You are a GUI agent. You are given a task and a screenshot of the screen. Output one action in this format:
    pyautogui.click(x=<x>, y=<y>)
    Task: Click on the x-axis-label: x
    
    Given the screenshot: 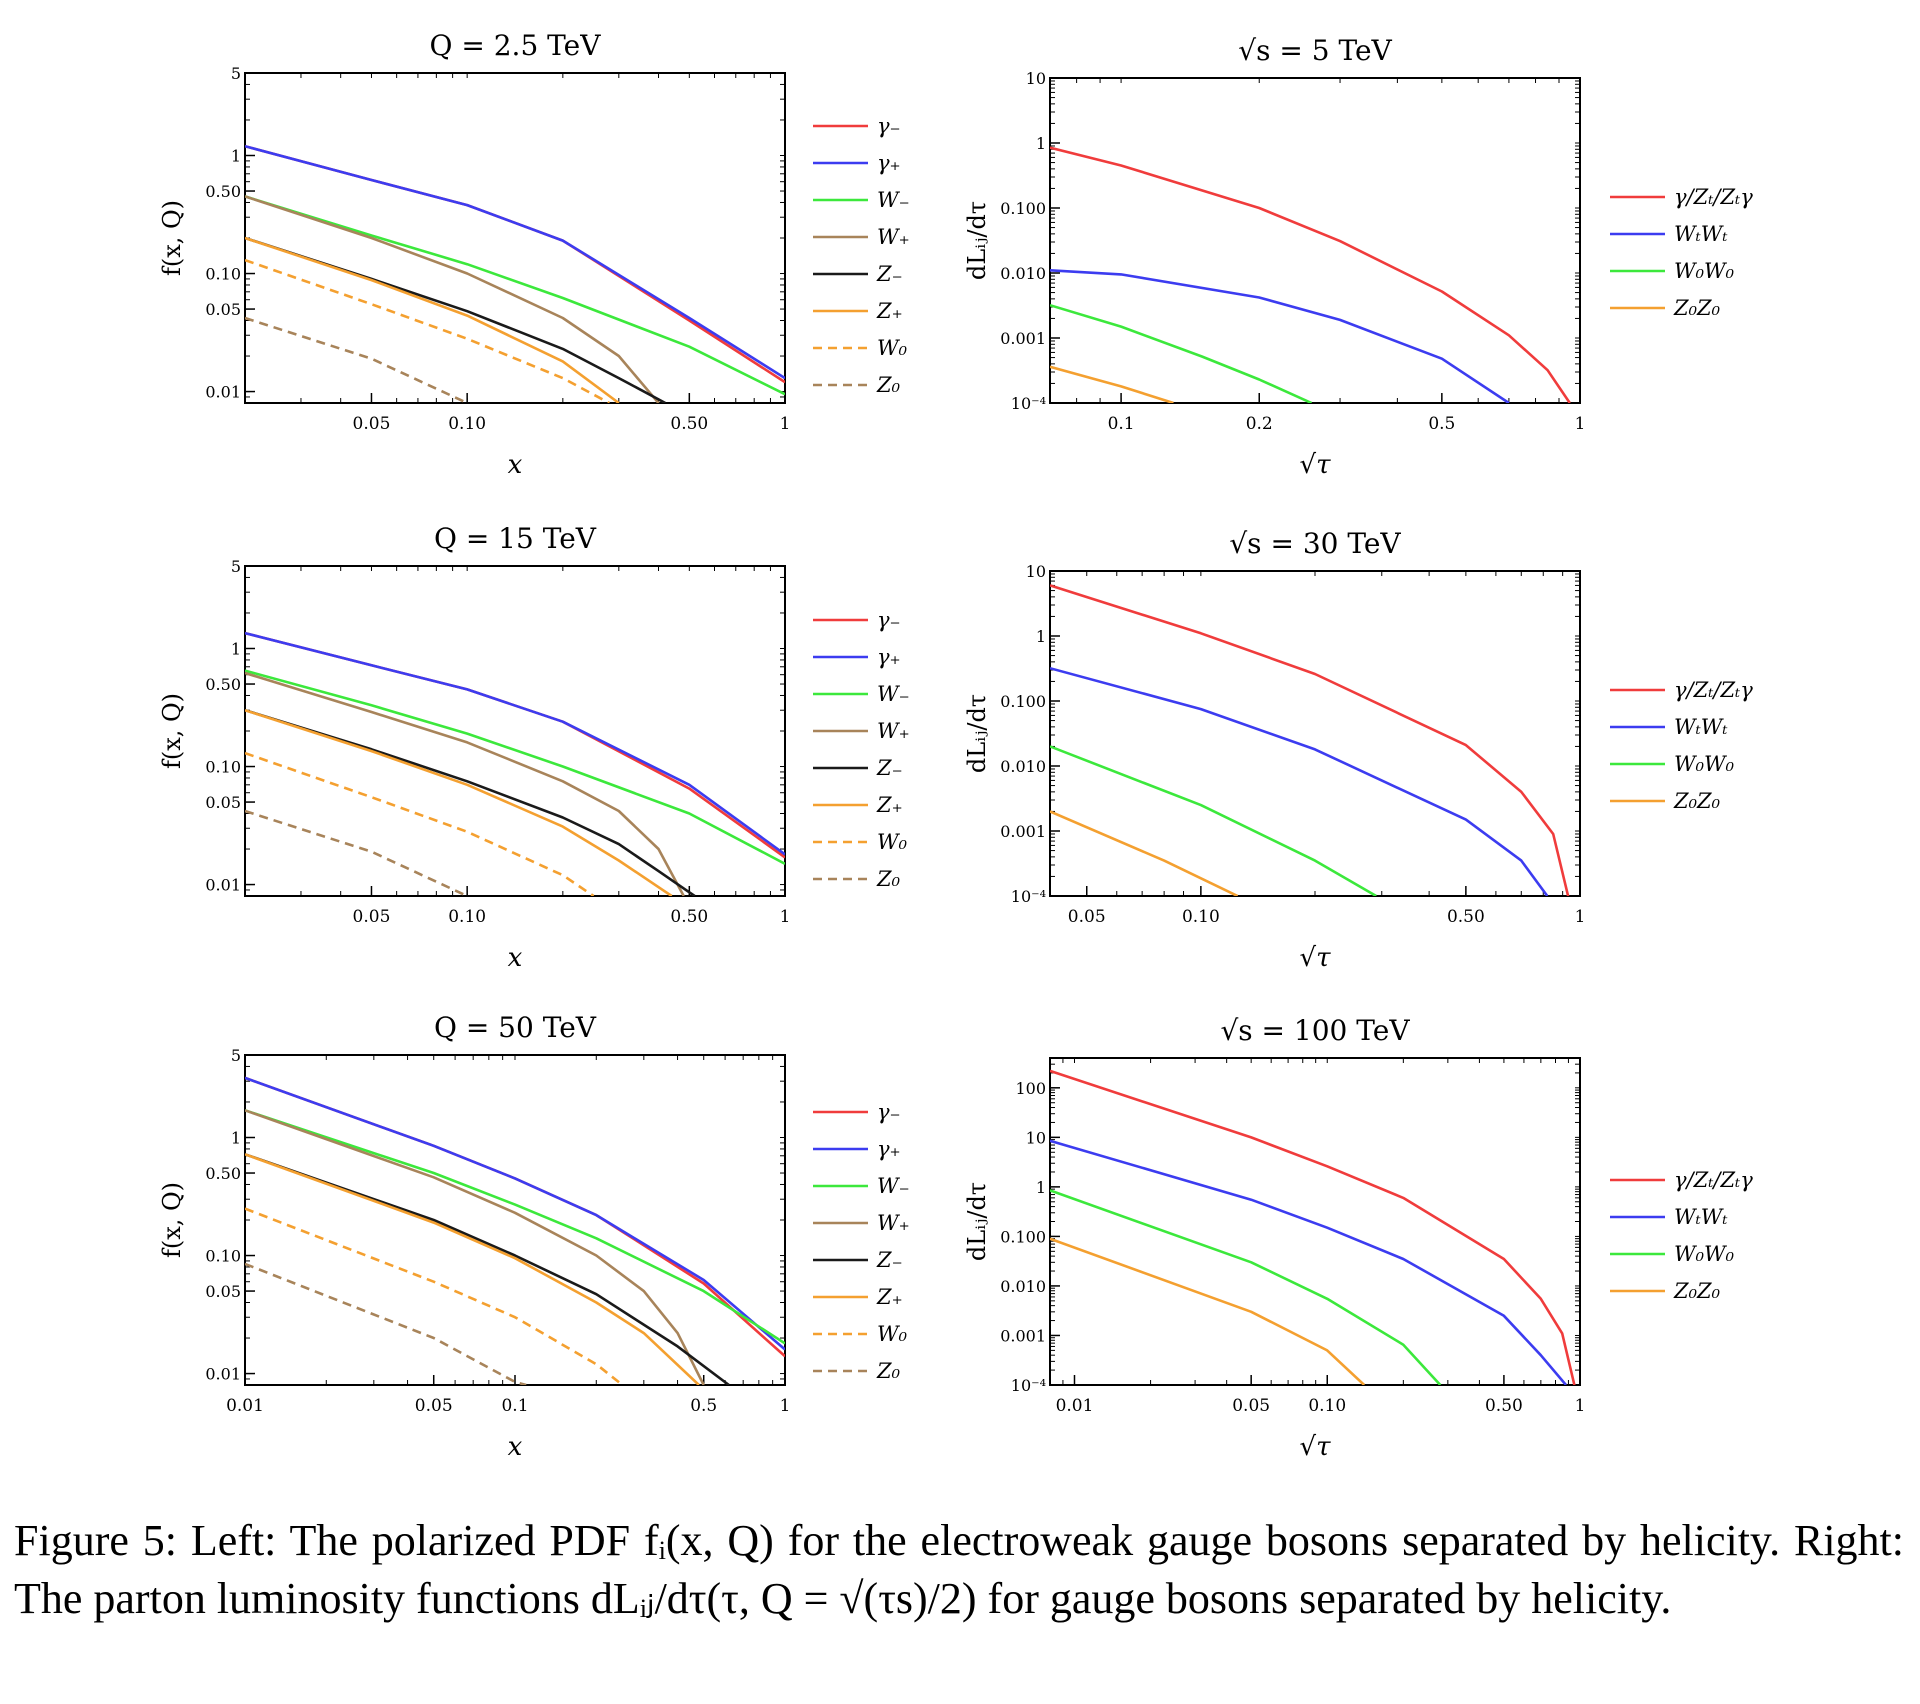 What is the action you would take?
    pyautogui.click(x=515, y=465)
    